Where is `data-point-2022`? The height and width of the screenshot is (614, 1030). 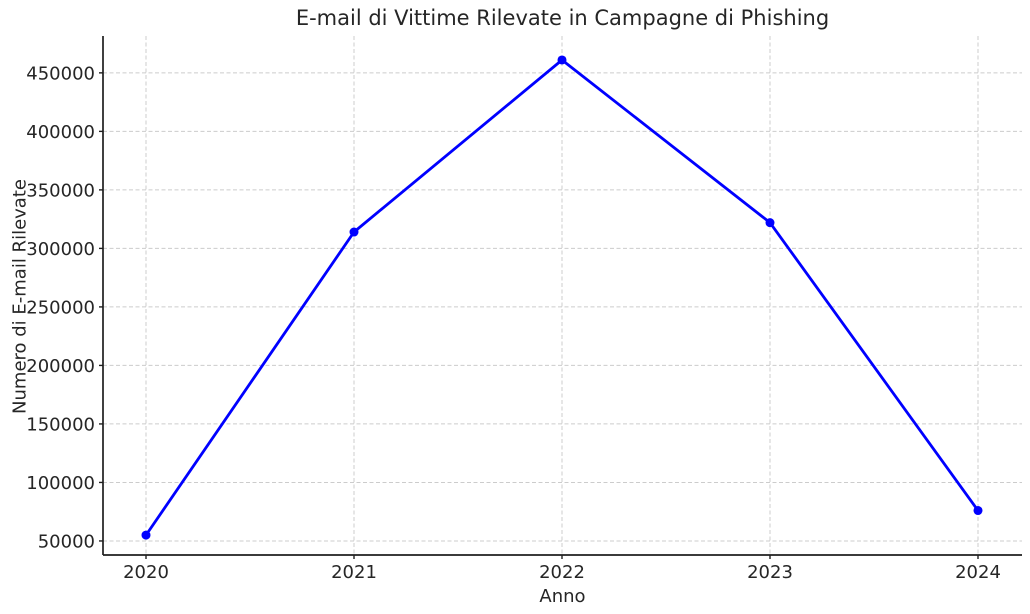
data-point-2022 is located at coordinates (562, 60).